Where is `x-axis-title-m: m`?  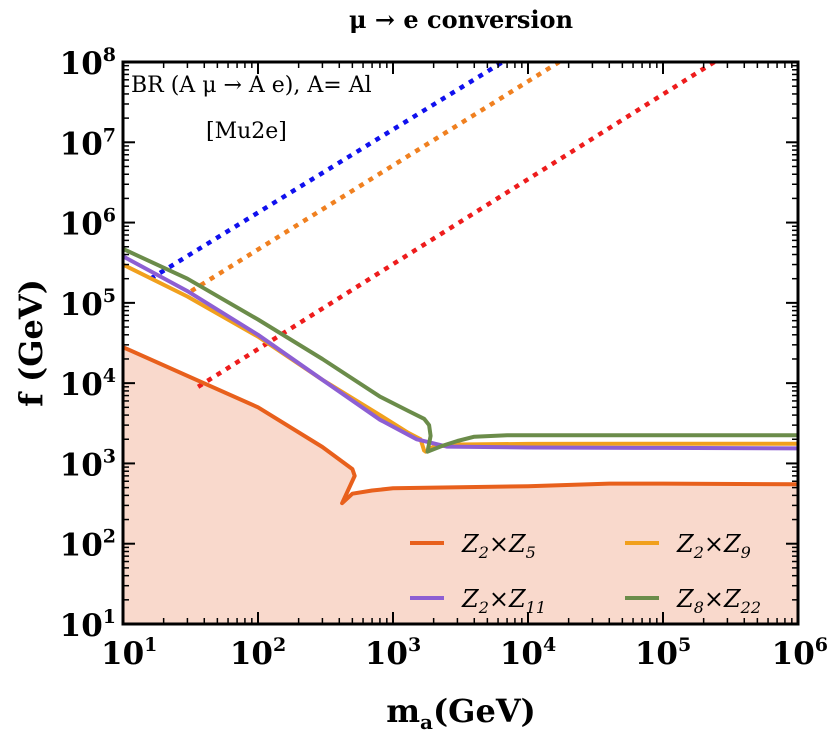 x-axis-title-m: m is located at coordinates (403, 711).